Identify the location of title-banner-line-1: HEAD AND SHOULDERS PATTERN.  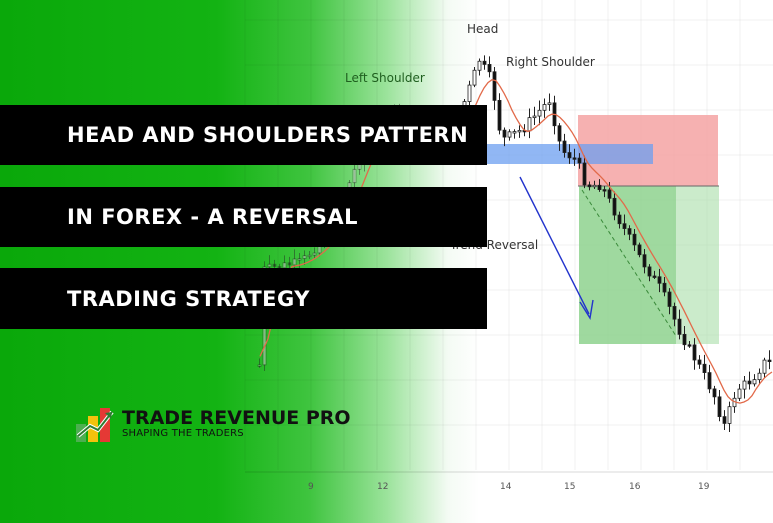
(243, 135).